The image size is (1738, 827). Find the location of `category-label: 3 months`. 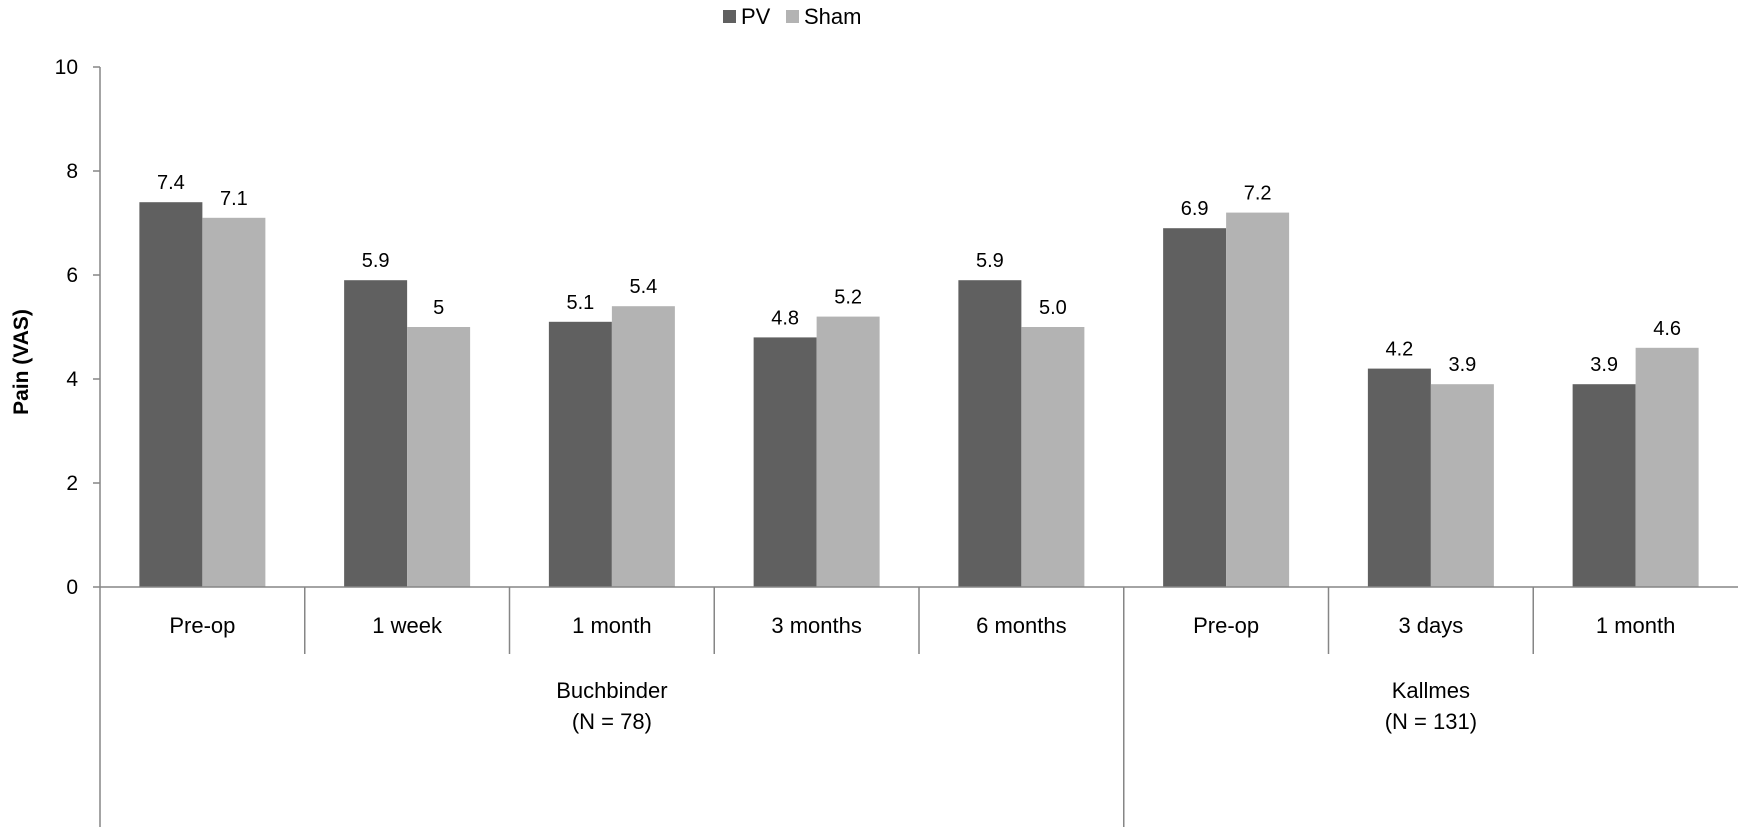

category-label: 3 months is located at coordinates (816, 625).